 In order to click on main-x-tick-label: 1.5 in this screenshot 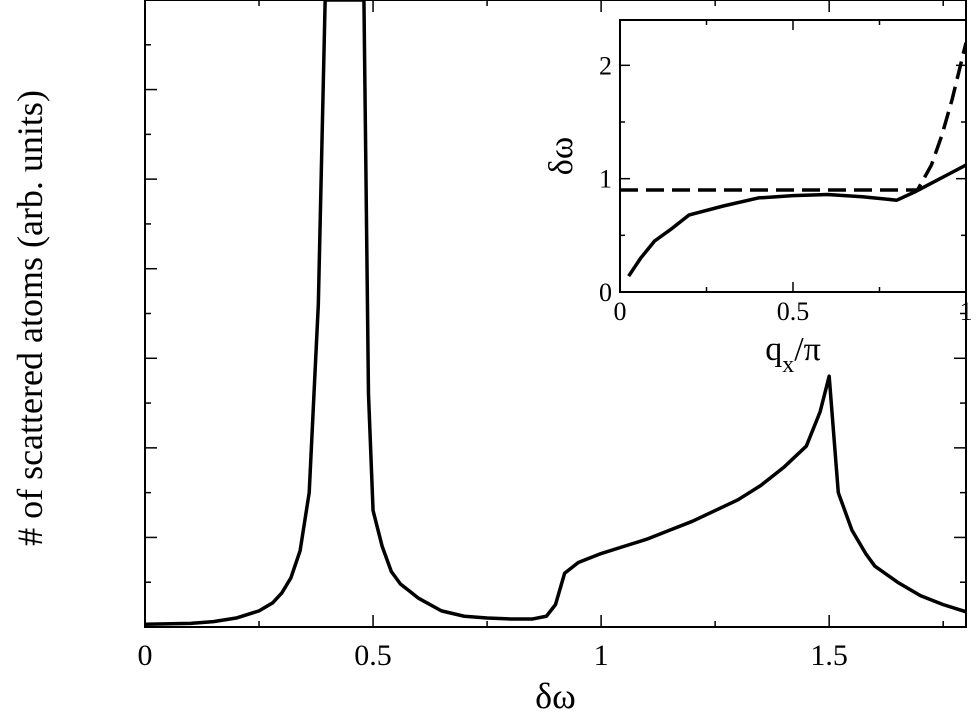, I will do `click(829, 655)`.